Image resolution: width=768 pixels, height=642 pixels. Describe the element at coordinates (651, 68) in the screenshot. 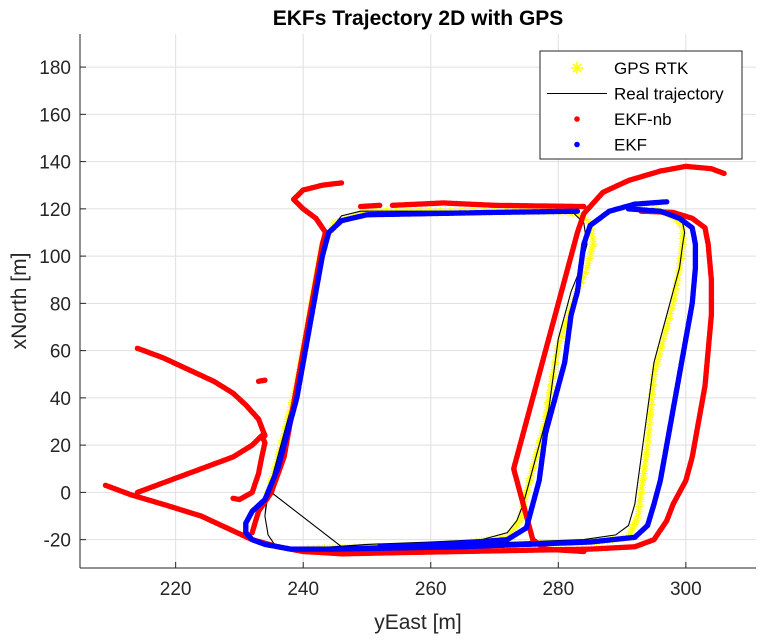

I see `legend-label: GPS RTK` at that location.